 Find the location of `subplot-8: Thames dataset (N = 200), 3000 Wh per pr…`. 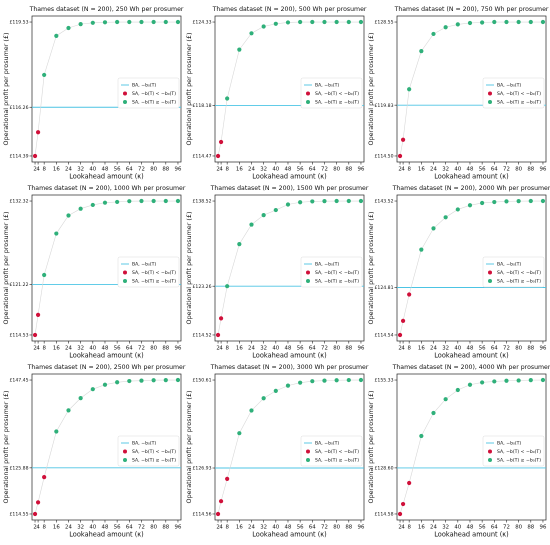

subplot-8: Thames dataset (N = 200), 3000 Wh per pr… is located at coordinates (277, 451).